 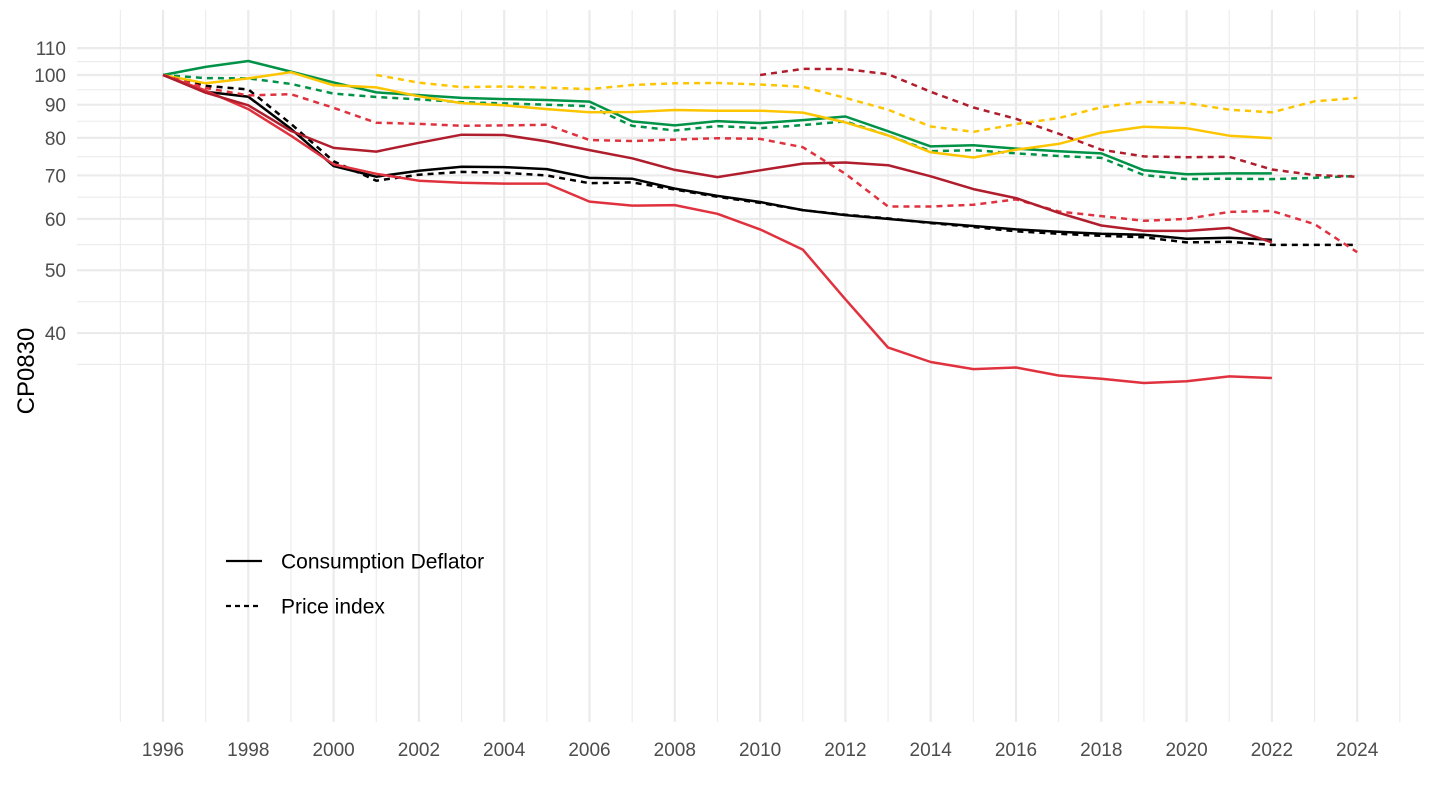 I want to click on x-tick-label: 2022, so click(x=1272, y=750).